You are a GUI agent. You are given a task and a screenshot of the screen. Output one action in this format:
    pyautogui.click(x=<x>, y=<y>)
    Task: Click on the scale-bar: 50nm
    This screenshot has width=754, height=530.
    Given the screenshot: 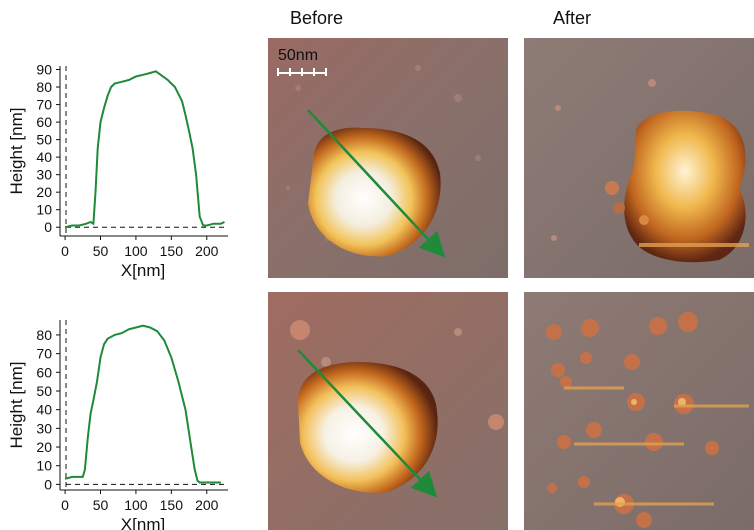 What is the action you would take?
    pyautogui.click(x=302, y=61)
    